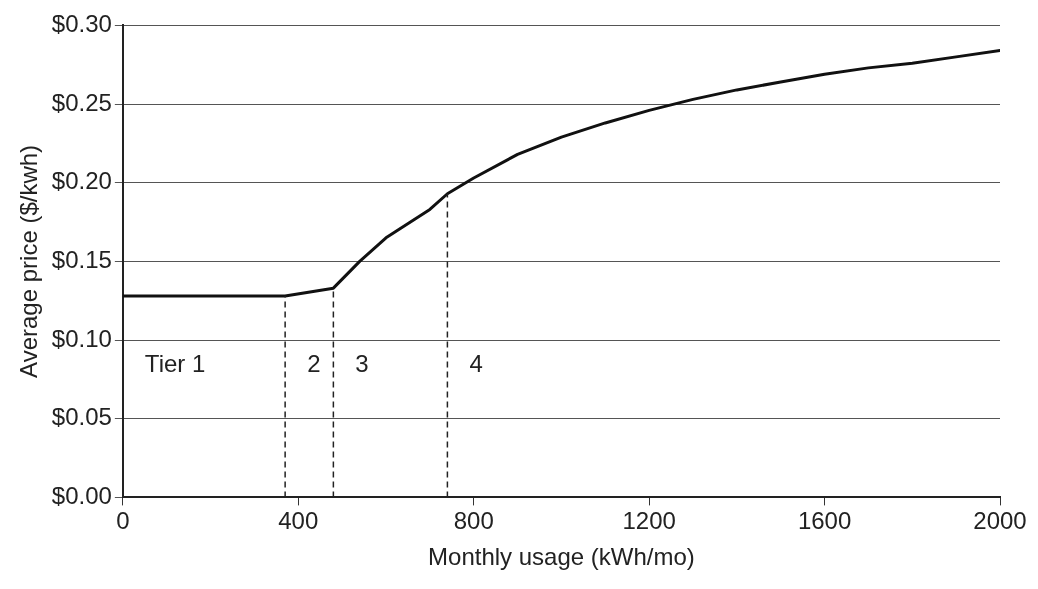 The width and height of the screenshot is (1038, 589). I want to click on annotation: 2, so click(314, 363).